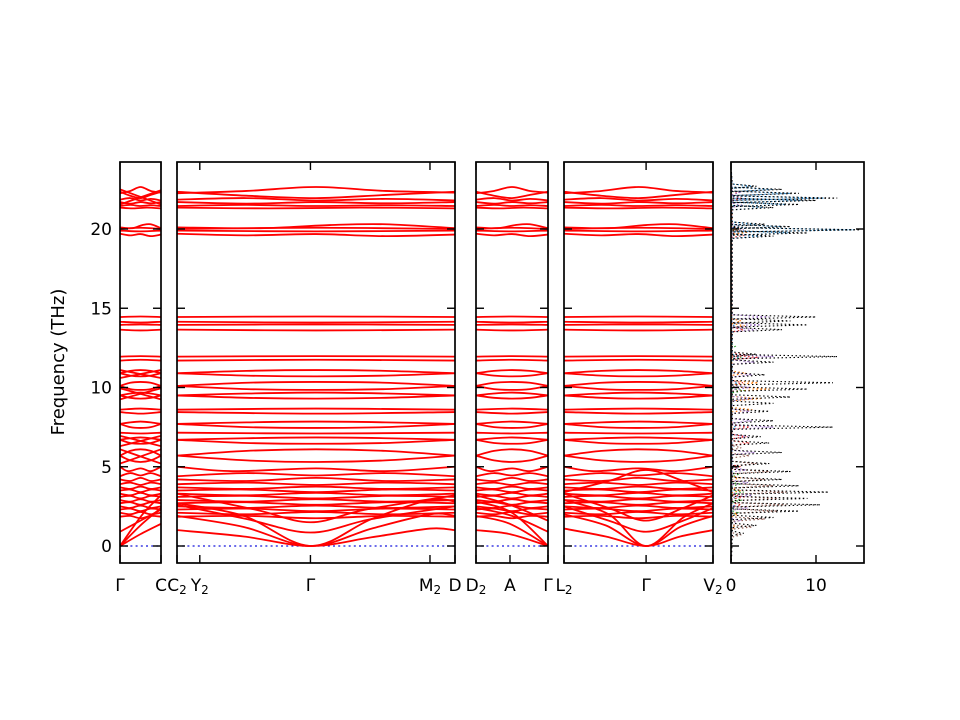 This screenshot has width=960, height=720. I want to click on panel-frame, so click(140, 362).